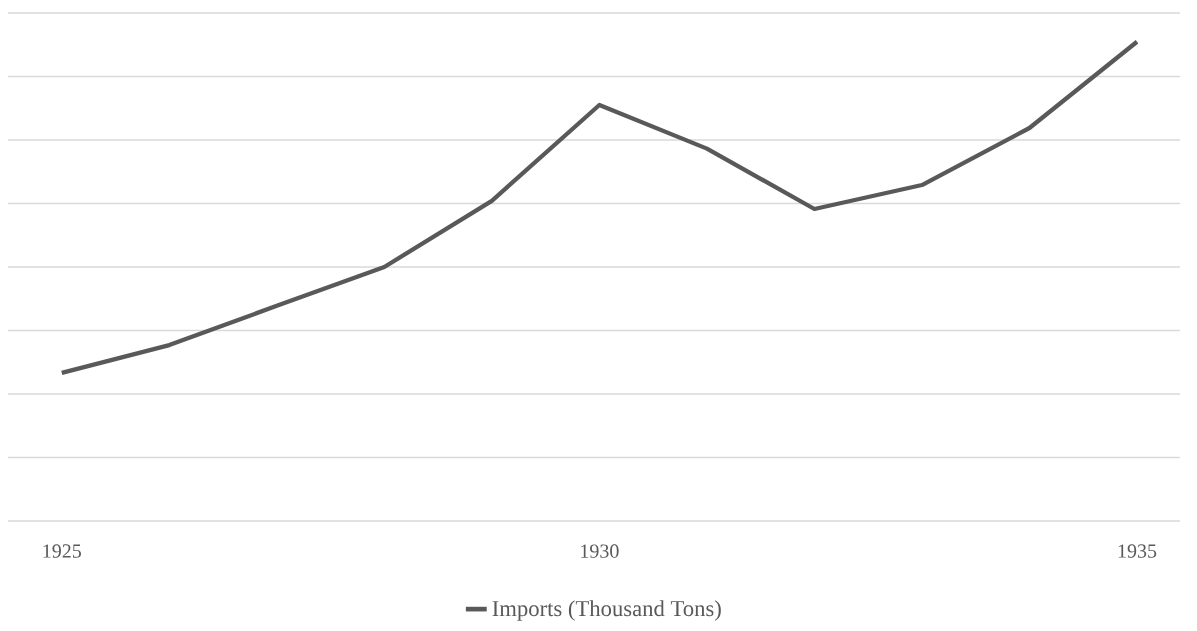 The height and width of the screenshot is (631, 1197). What do you see at coordinates (600, 551) in the screenshot?
I see `x-tick-label: 1930` at bounding box center [600, 551].